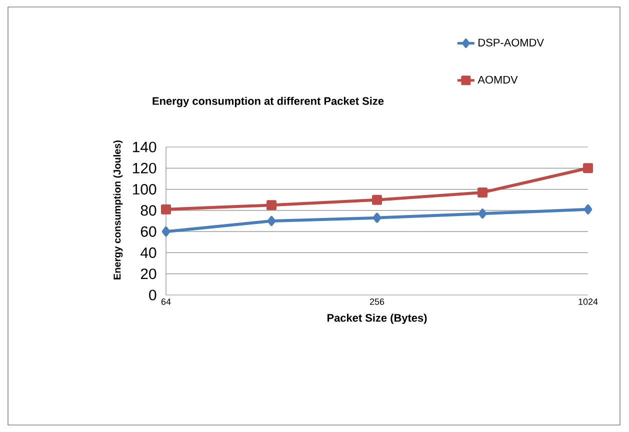 The width and height of the screenshot is (629, 432). I want to click on x-tick-label: 256, so click(377, 301).